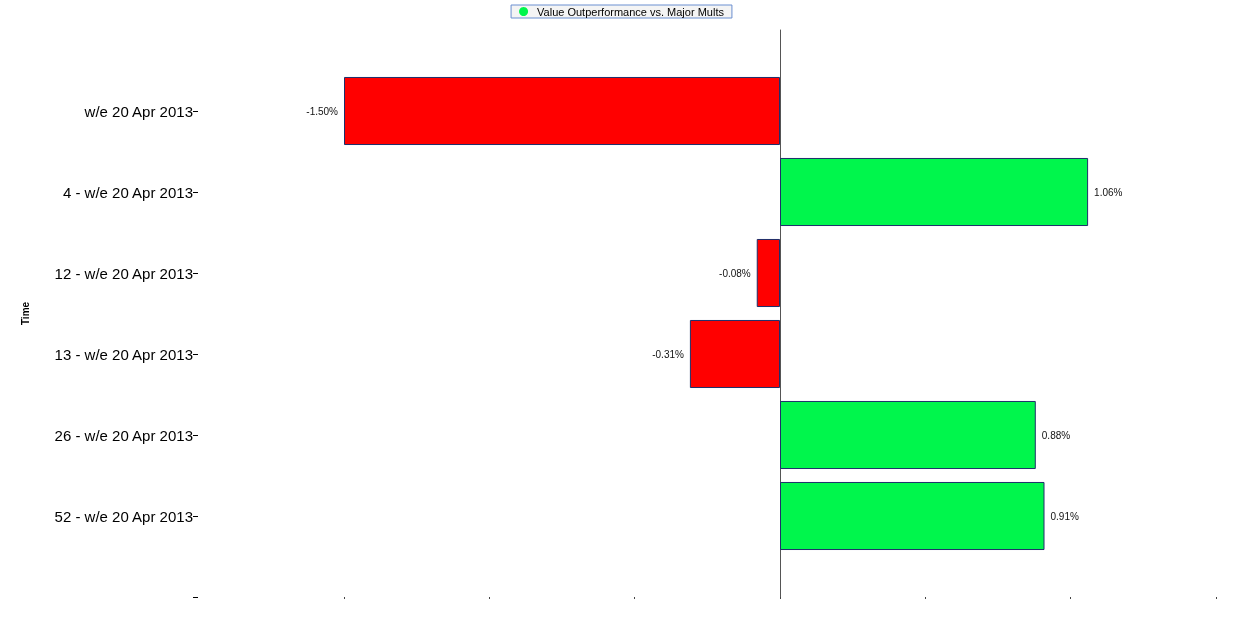  Describe the element at coordinates (735, 273) in the screenshot. I see `data-label: -0.08%` at that location.